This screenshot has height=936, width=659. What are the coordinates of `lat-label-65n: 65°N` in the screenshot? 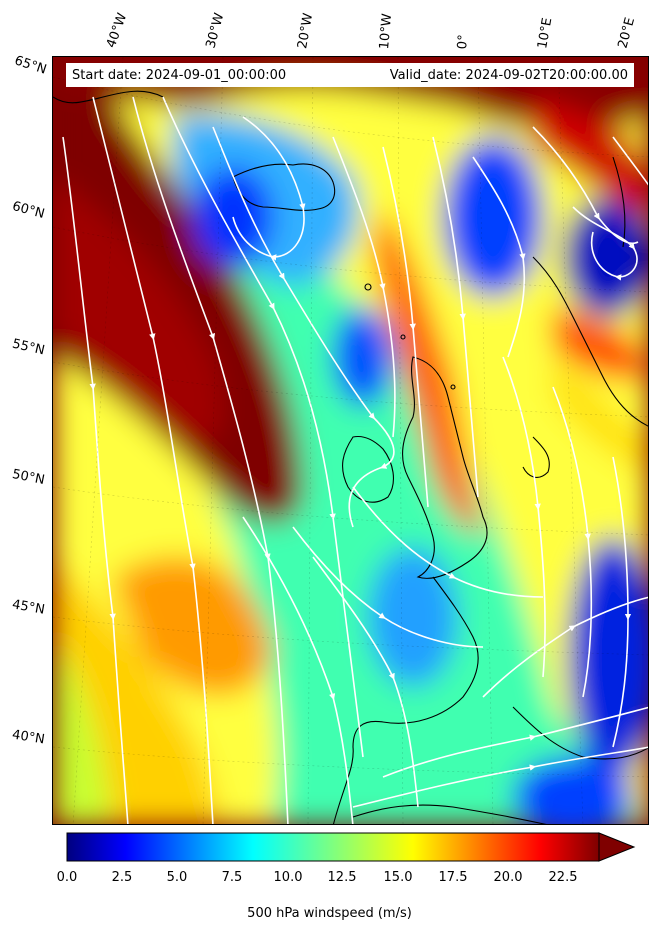 It's located at (30, 65).